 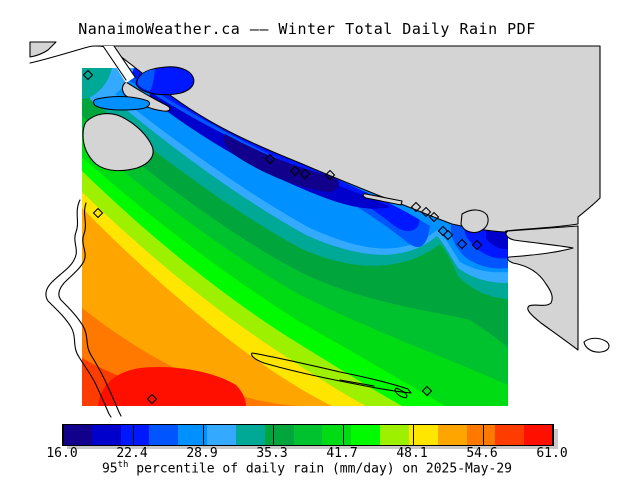 What do you see at coordinates (172, 386) in the screenshot?
I see `band-c17-max` at bounding box center [172, 386].